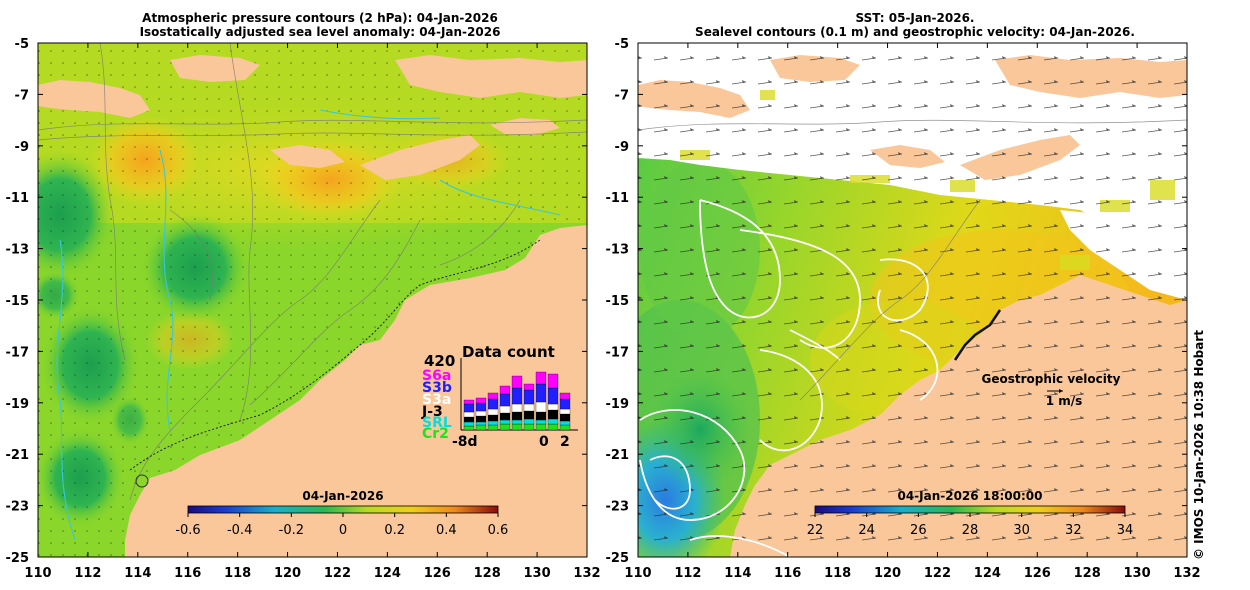 This screenshot has width=1250, height=590. What do you see at coordinates (737, 573) in the screenshot?
I see `right-xtick-label: 114` at bounding box center [737, 573].